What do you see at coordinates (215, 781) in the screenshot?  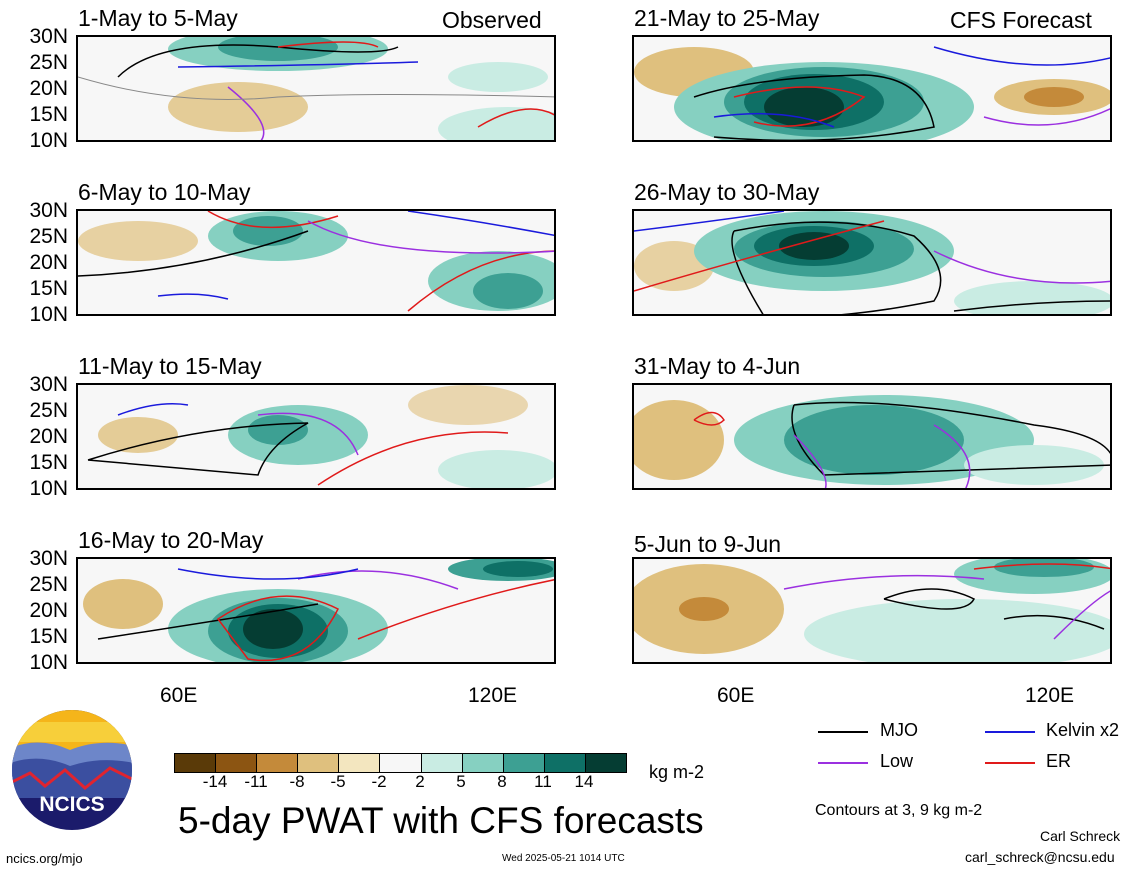 I see `colorbar-tick: -14` at bounding box center [215, 781].